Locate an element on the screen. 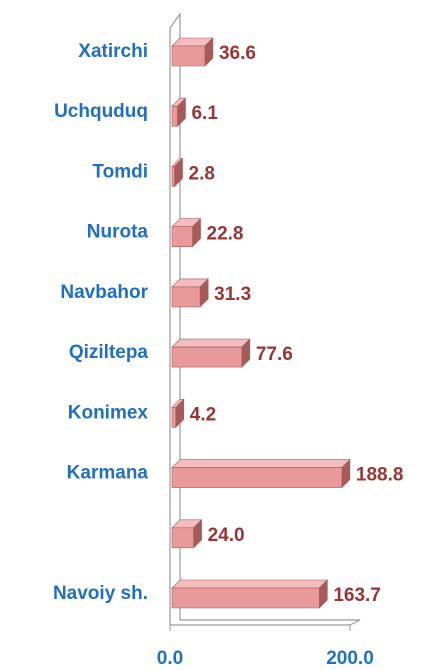 The width and height of the screenshot is (432, 670). value-label: 36.6 is located at coordinates (237, 53).